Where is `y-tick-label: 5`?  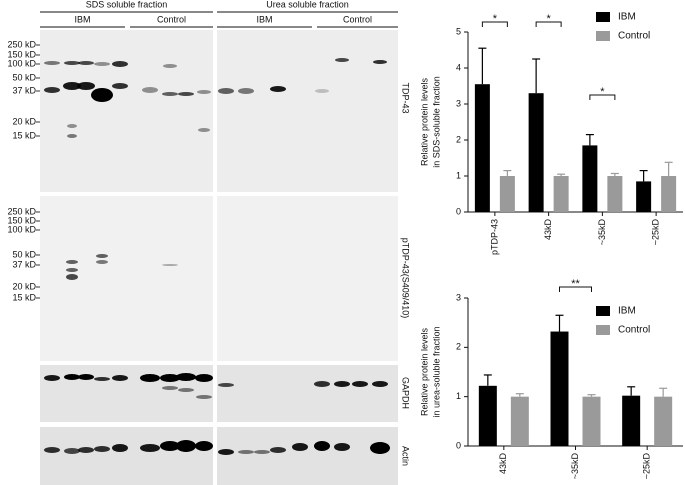
y-tick-label: 5 is located at coordinates (458, 31).